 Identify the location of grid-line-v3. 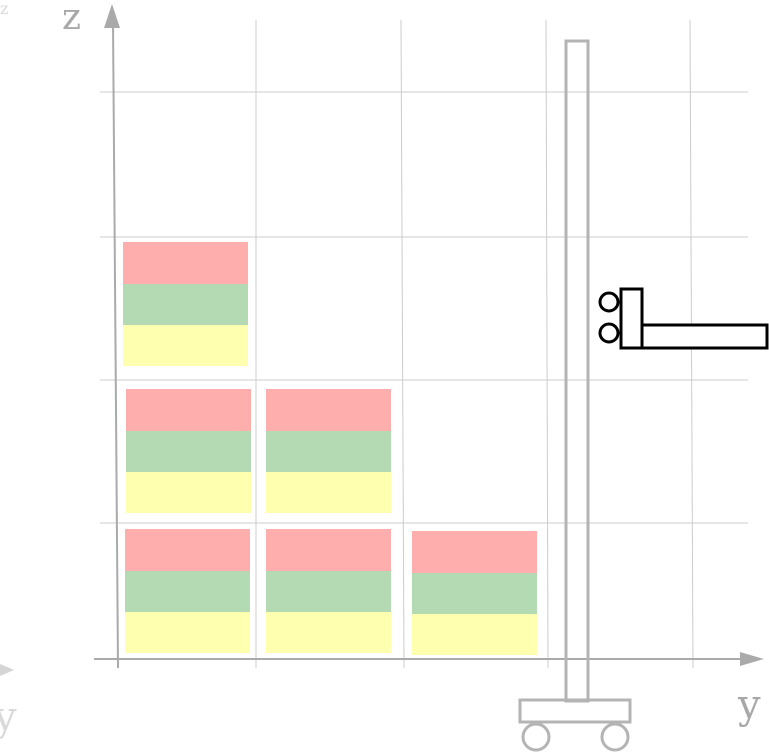
(547, 344).